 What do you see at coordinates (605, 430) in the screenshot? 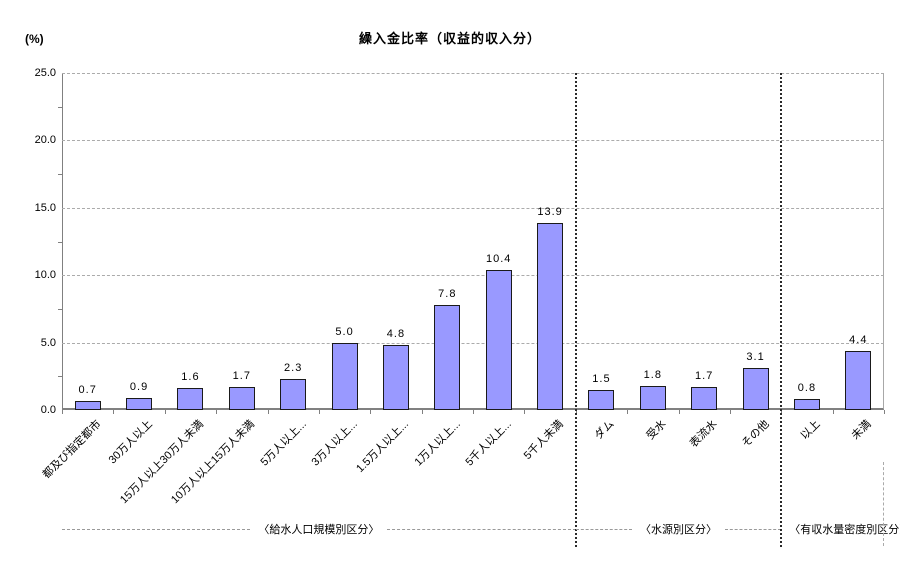
I see `x-axis-category-label: ダム` at bounding box center [605, 430].